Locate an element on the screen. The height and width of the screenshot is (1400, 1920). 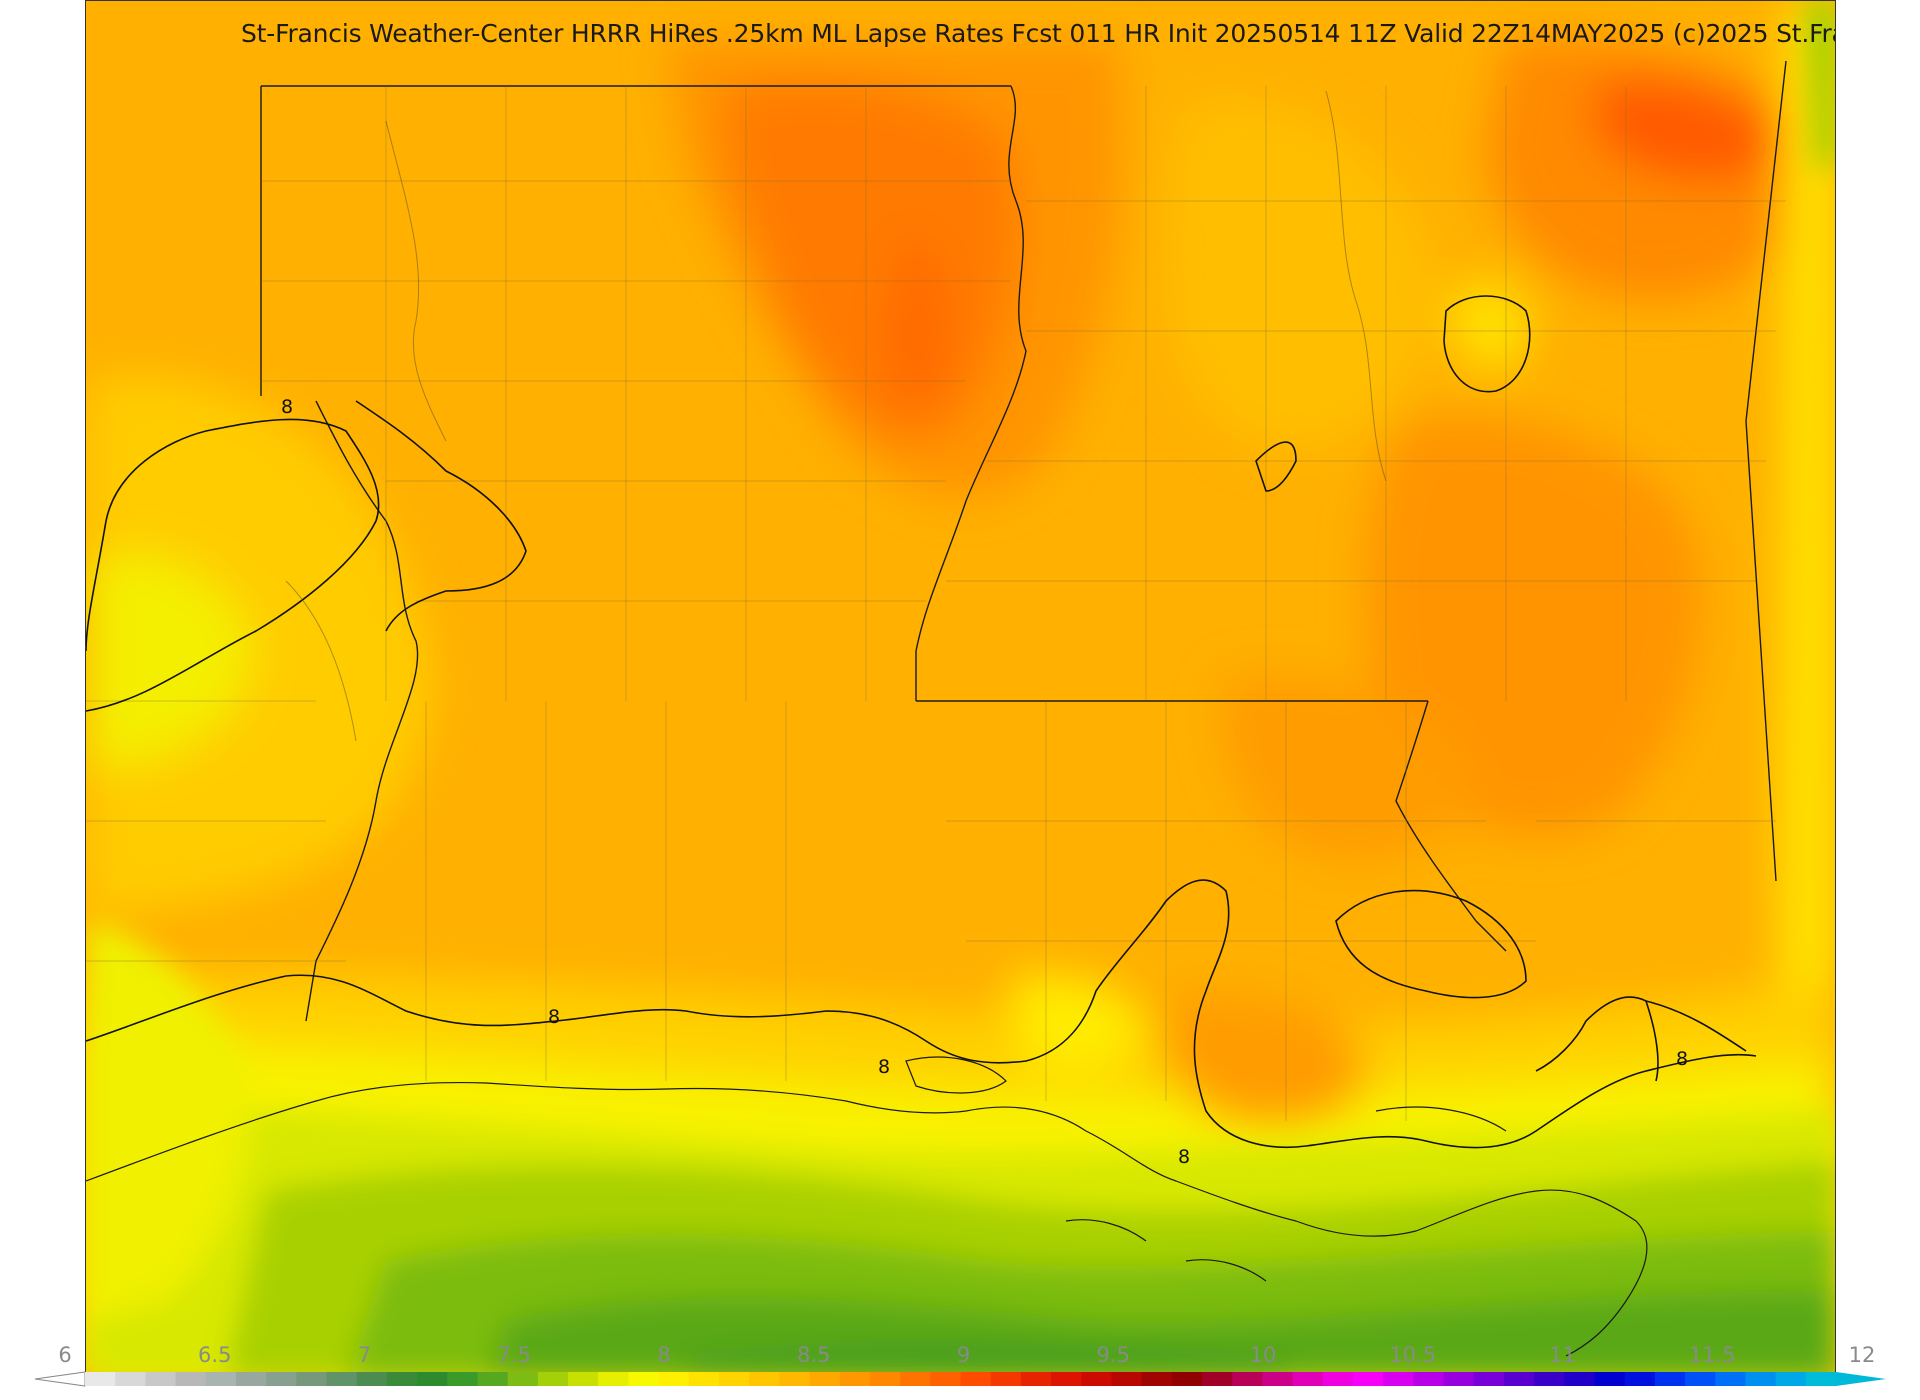
colorbar-tick-label: 8.5 is located at coordinates (814, 1355).